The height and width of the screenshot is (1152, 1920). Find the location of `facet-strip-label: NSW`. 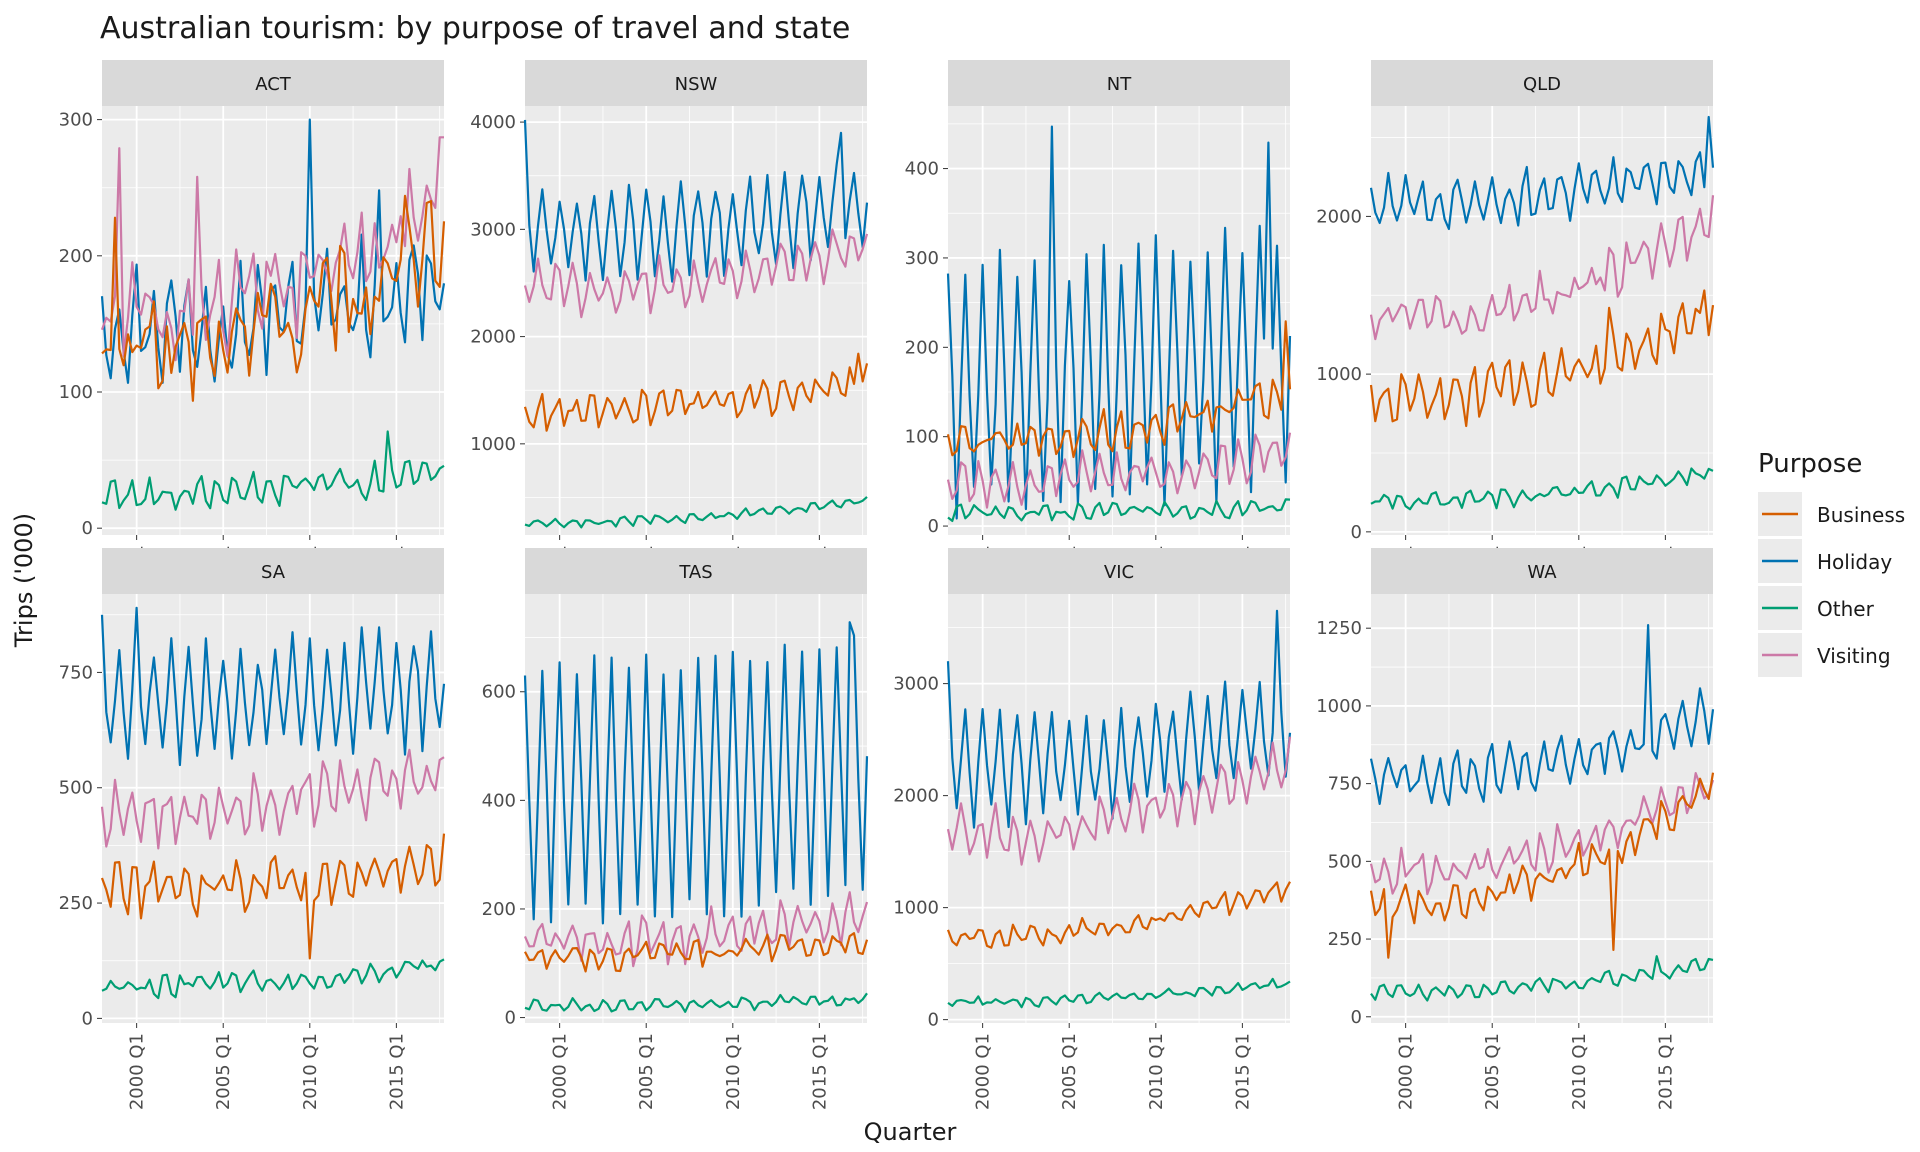

facet-strip-label: NSW is located at coordinates (696, 84).